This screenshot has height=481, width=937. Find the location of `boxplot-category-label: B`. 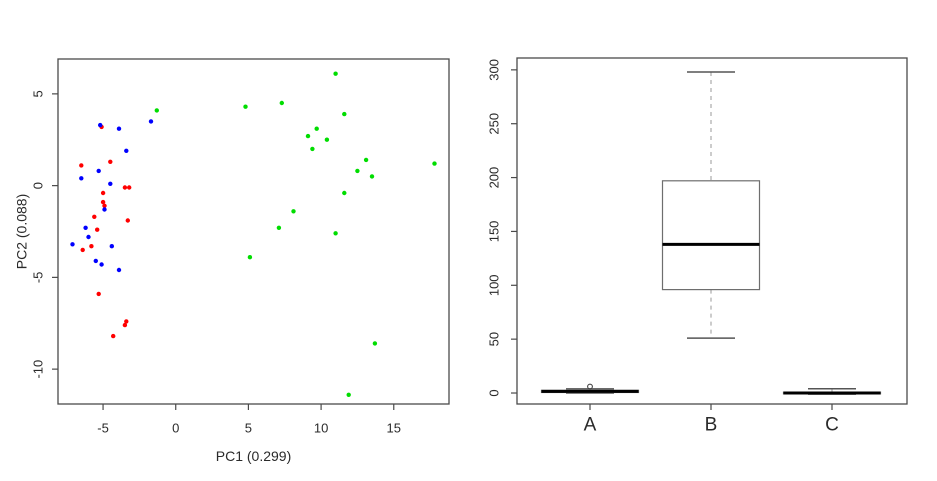

boxplot-category-label: B is located at coordinates (711, 425).